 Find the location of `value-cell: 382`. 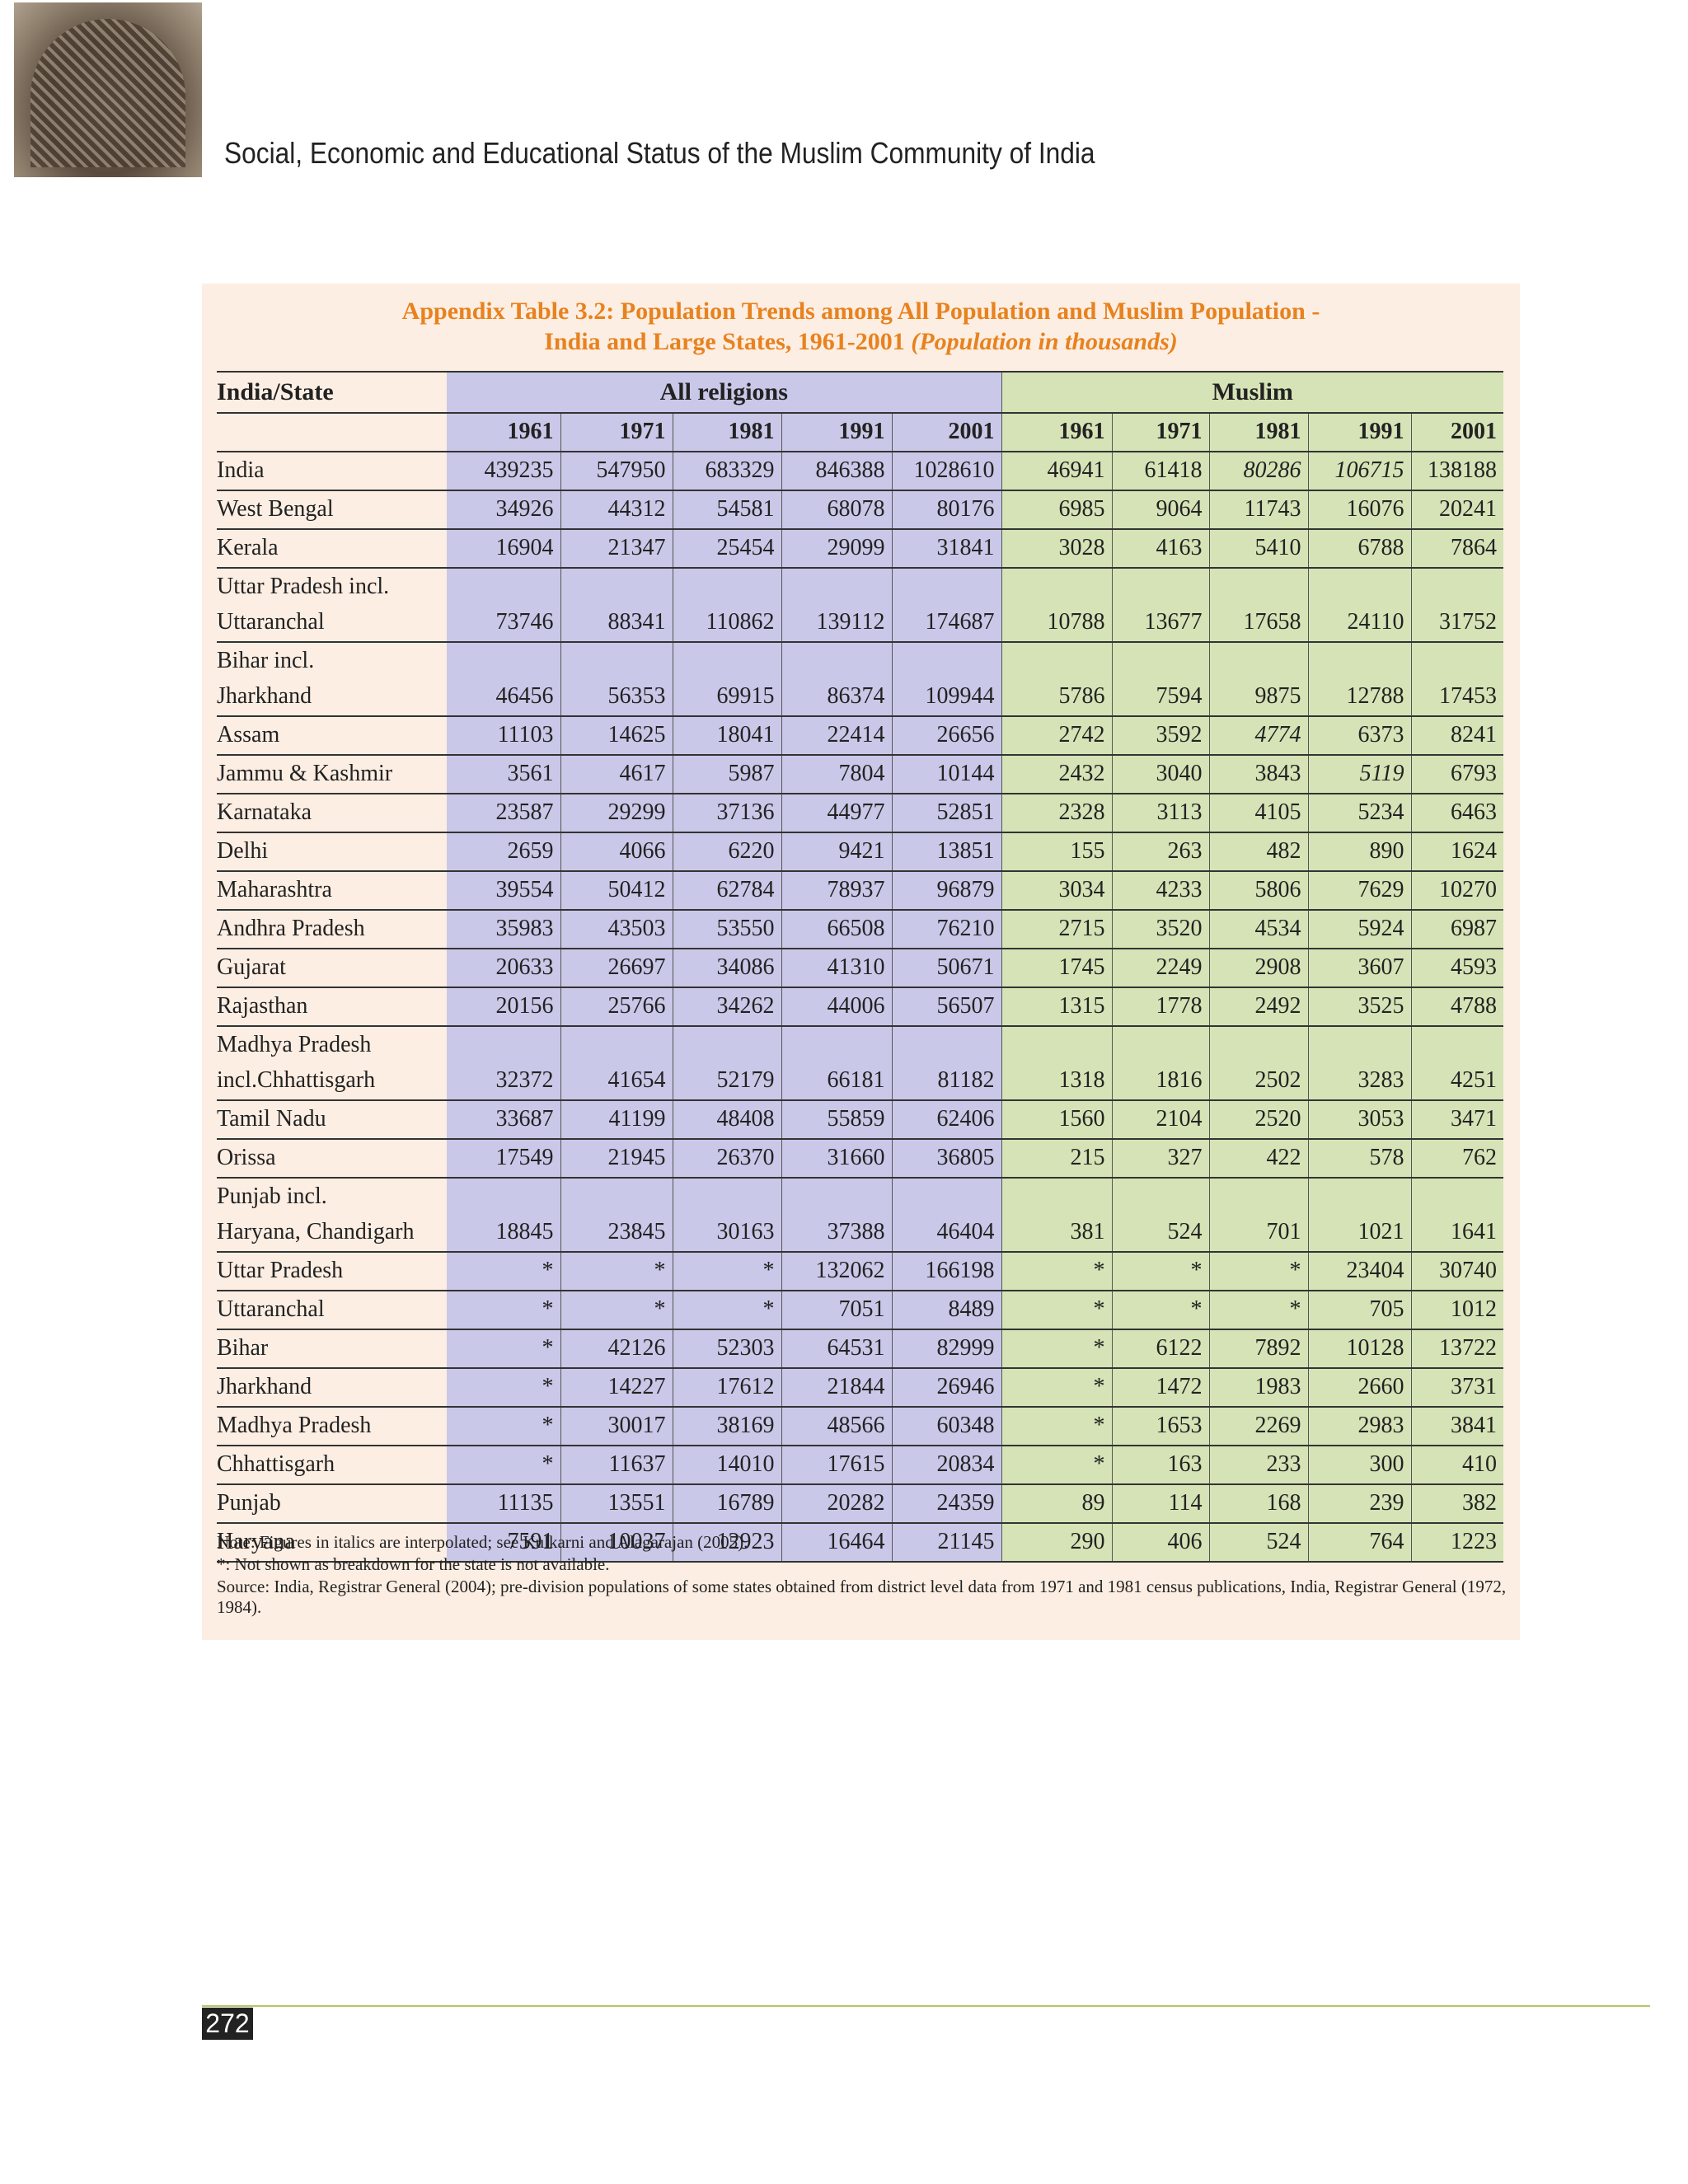

value-cell: 382 is located at coordinates (1457, 1504).